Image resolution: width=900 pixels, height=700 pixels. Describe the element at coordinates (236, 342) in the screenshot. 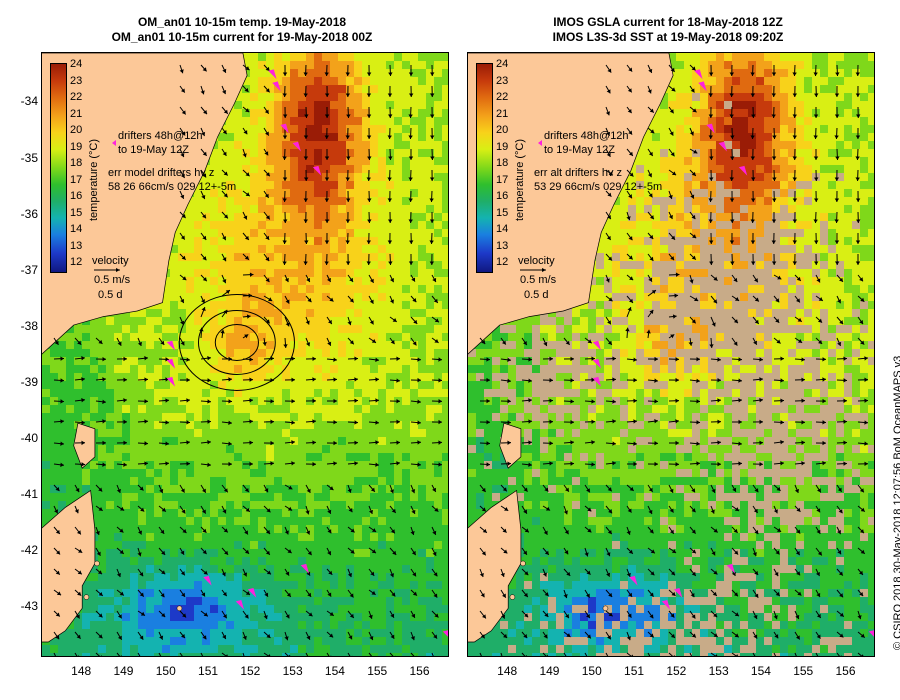

I see `eddy-rings` at that location.